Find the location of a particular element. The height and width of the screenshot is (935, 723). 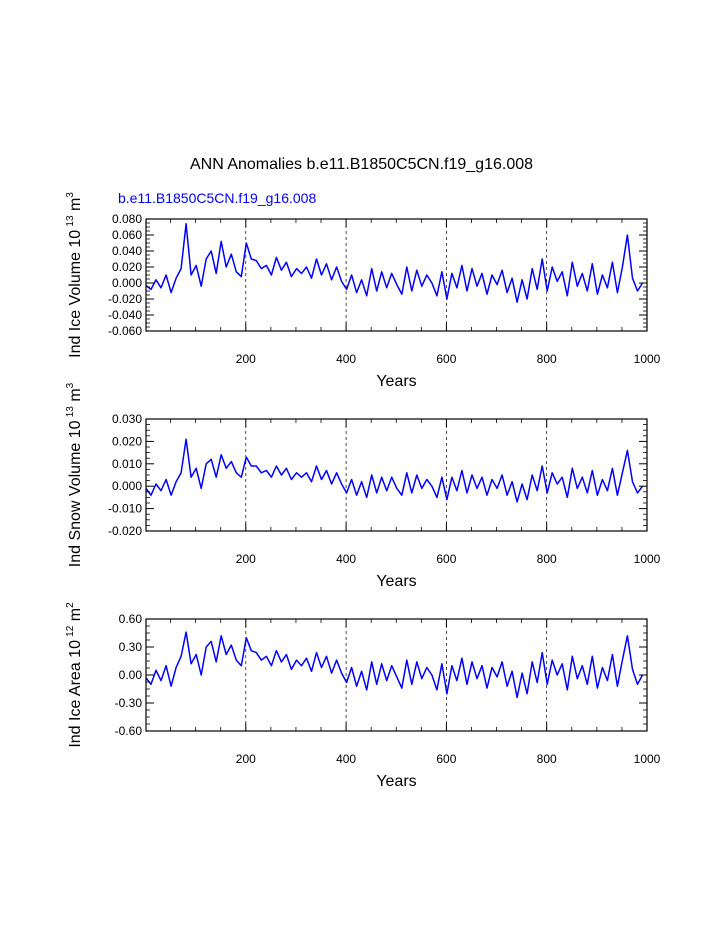

y-tick-label: -0.060 is located at coordinates (125, 331).